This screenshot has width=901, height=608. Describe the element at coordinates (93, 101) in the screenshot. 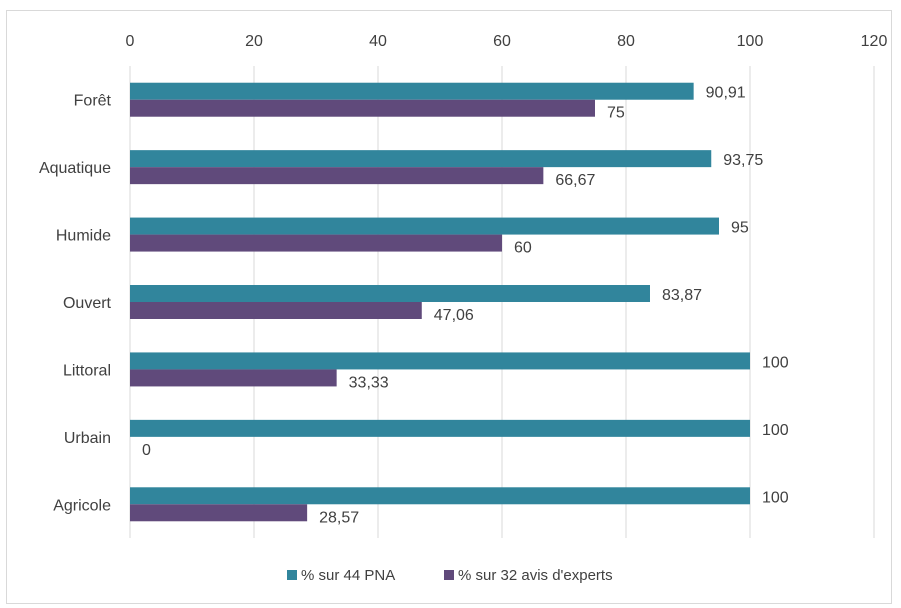

I see `category-label: Forêt` at that location.